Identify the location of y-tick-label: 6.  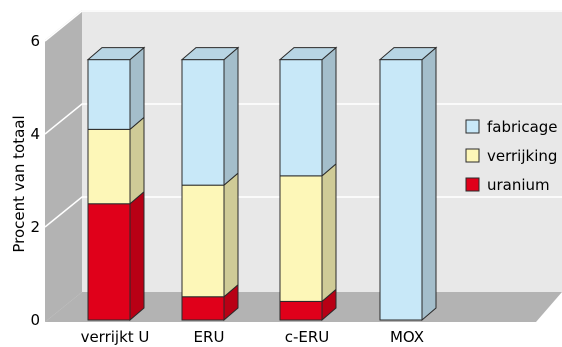
(35, 41).